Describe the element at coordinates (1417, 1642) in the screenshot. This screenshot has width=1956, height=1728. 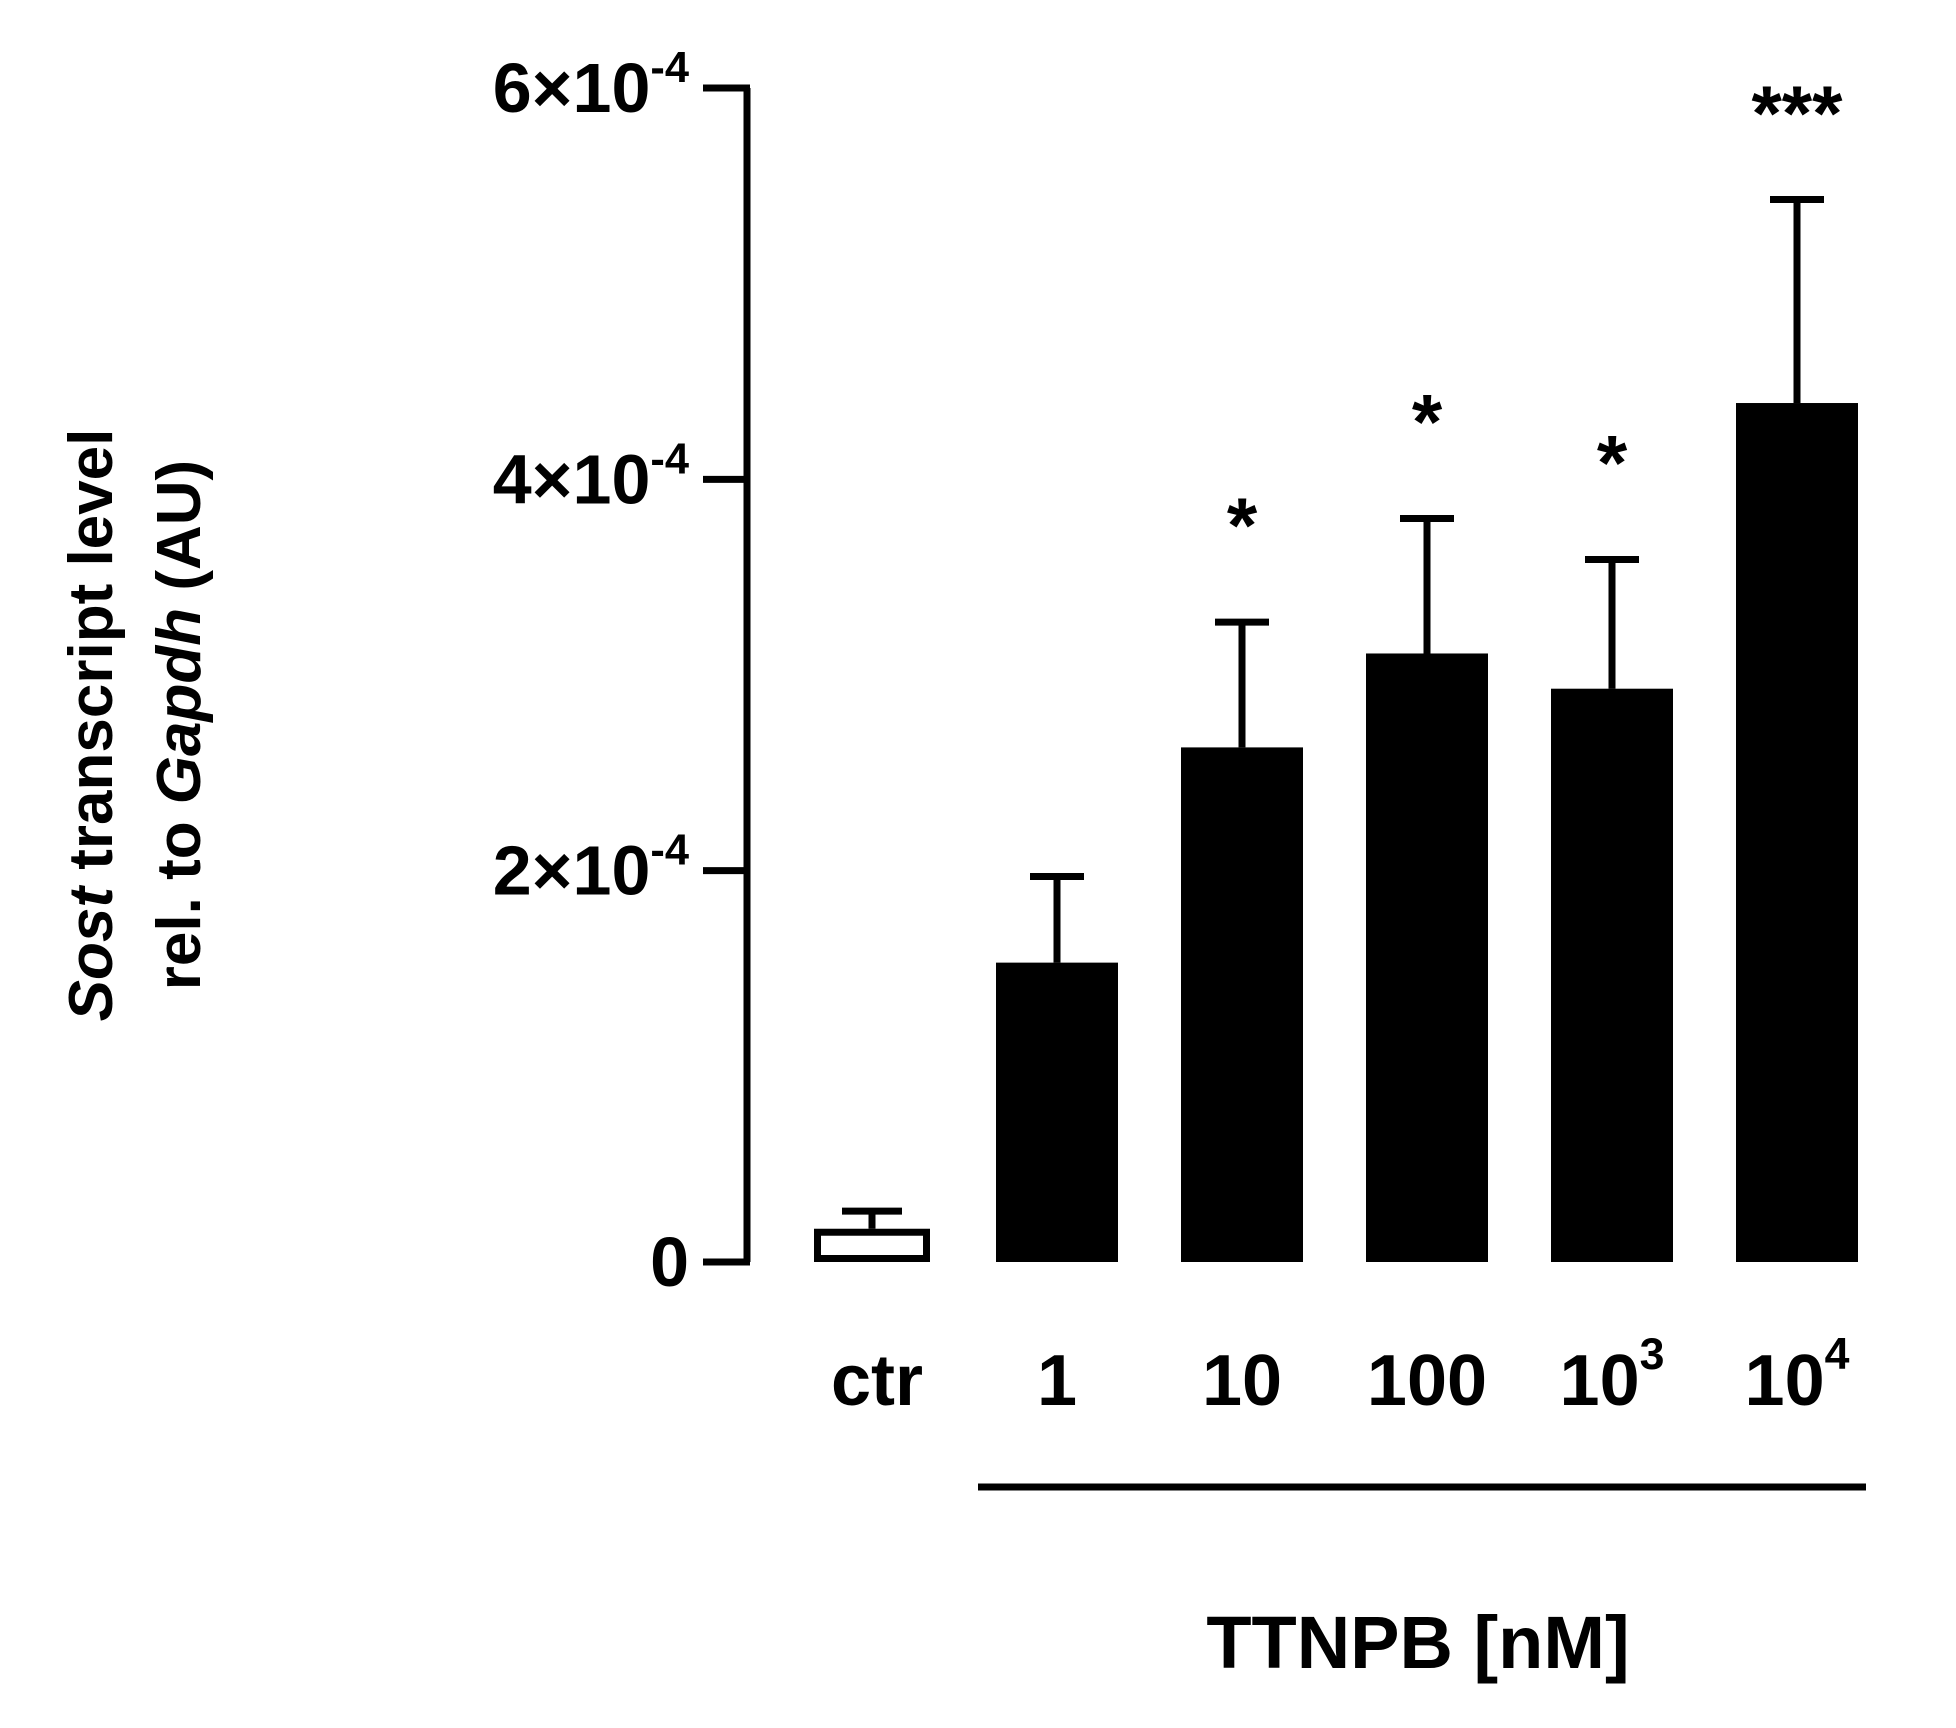
I see `x-axis-title: TTNPB [nM]` at that location.